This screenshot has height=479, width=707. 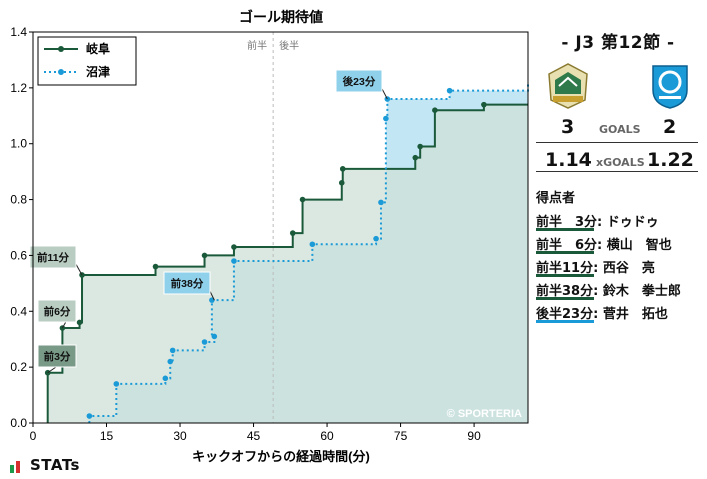 What do you see at coordinates (565, 291) in the screenshot?
I see `scorer-time: 前半38分` at bounding box center [565, 291].